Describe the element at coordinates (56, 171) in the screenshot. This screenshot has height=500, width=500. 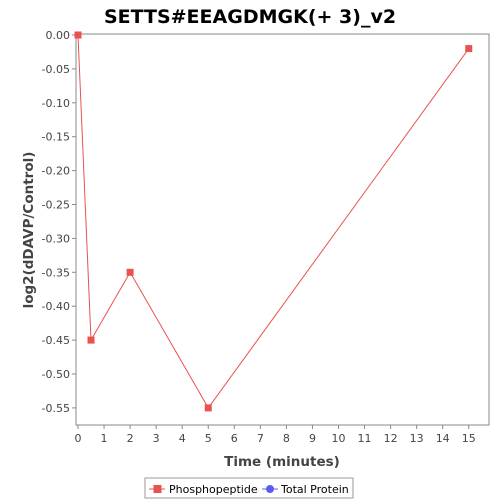
I see `y-tick-label: -0.20` at that location.